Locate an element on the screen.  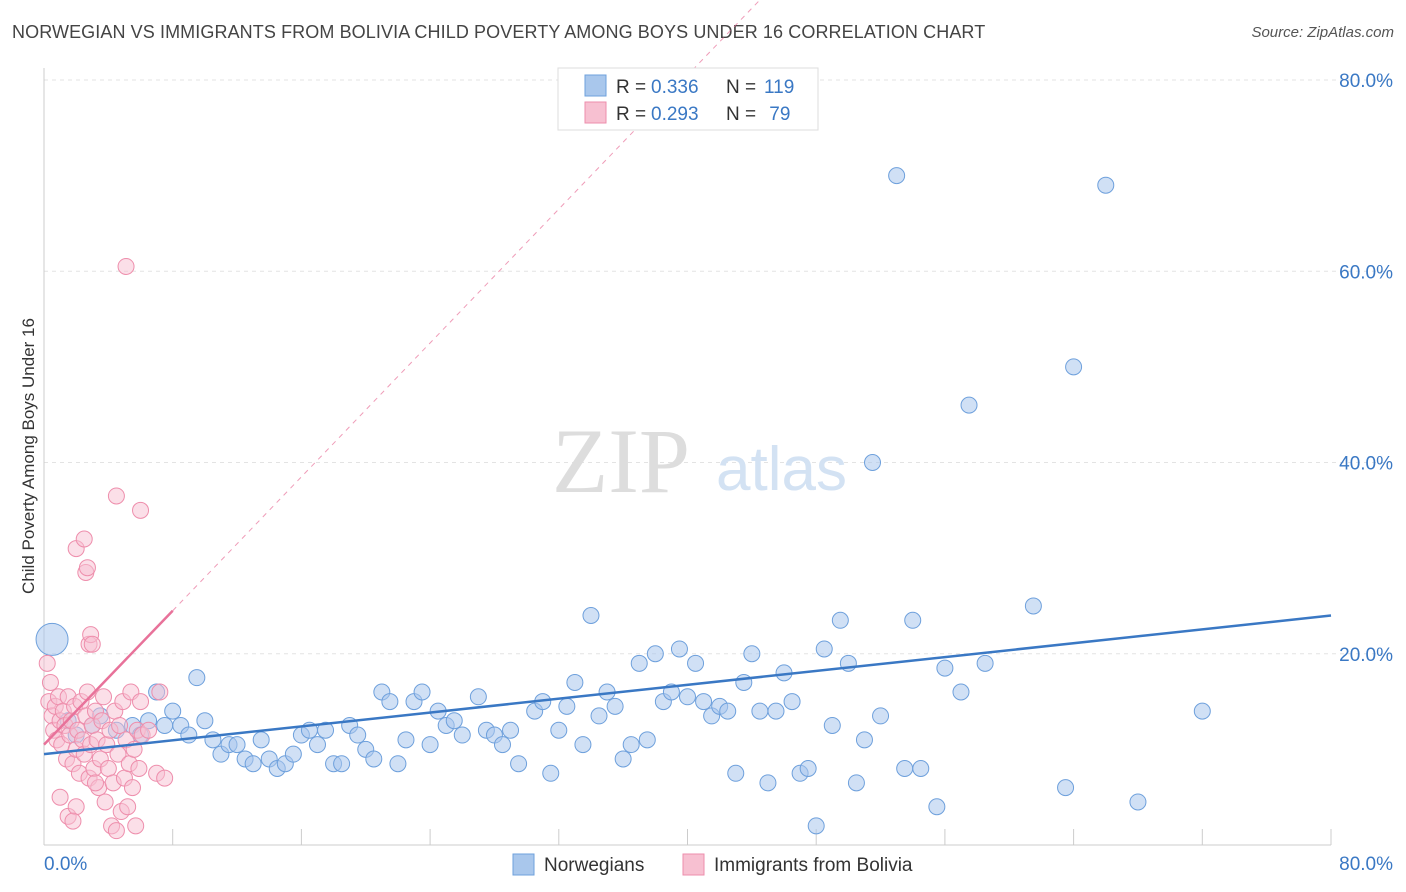
bolivia-trend-line is located at coordinates (108, 677).